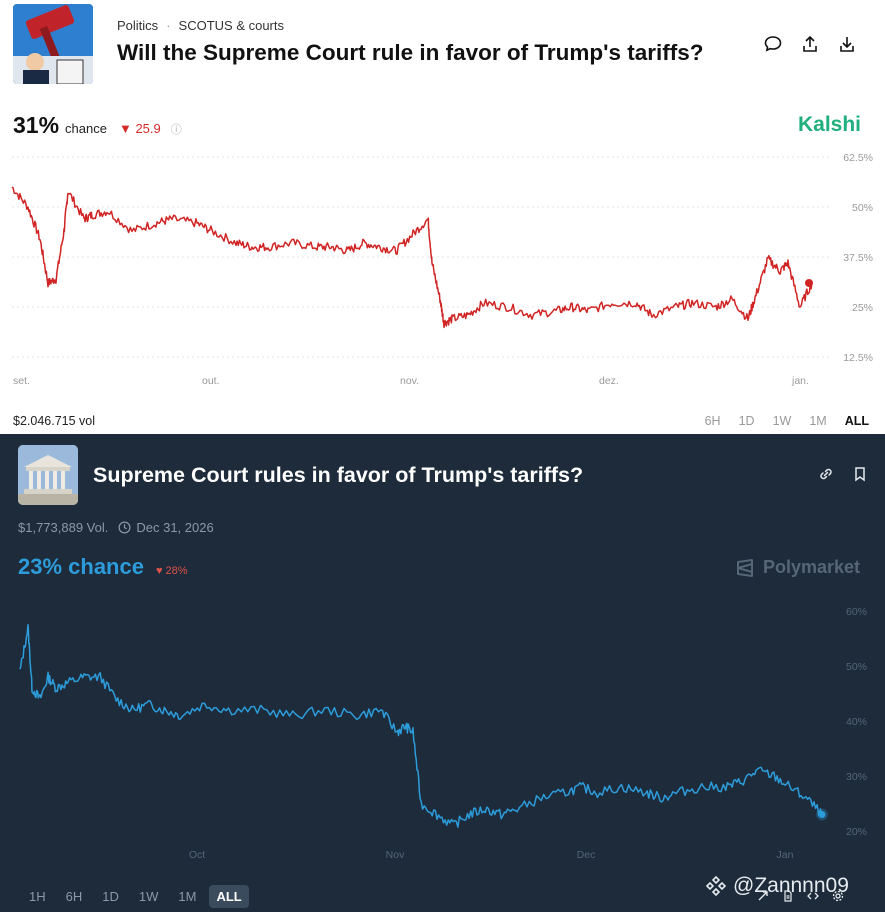 The image size is (885, 912). I want to click on end-date-text: Dec 31, 2026, so click(175, 527).